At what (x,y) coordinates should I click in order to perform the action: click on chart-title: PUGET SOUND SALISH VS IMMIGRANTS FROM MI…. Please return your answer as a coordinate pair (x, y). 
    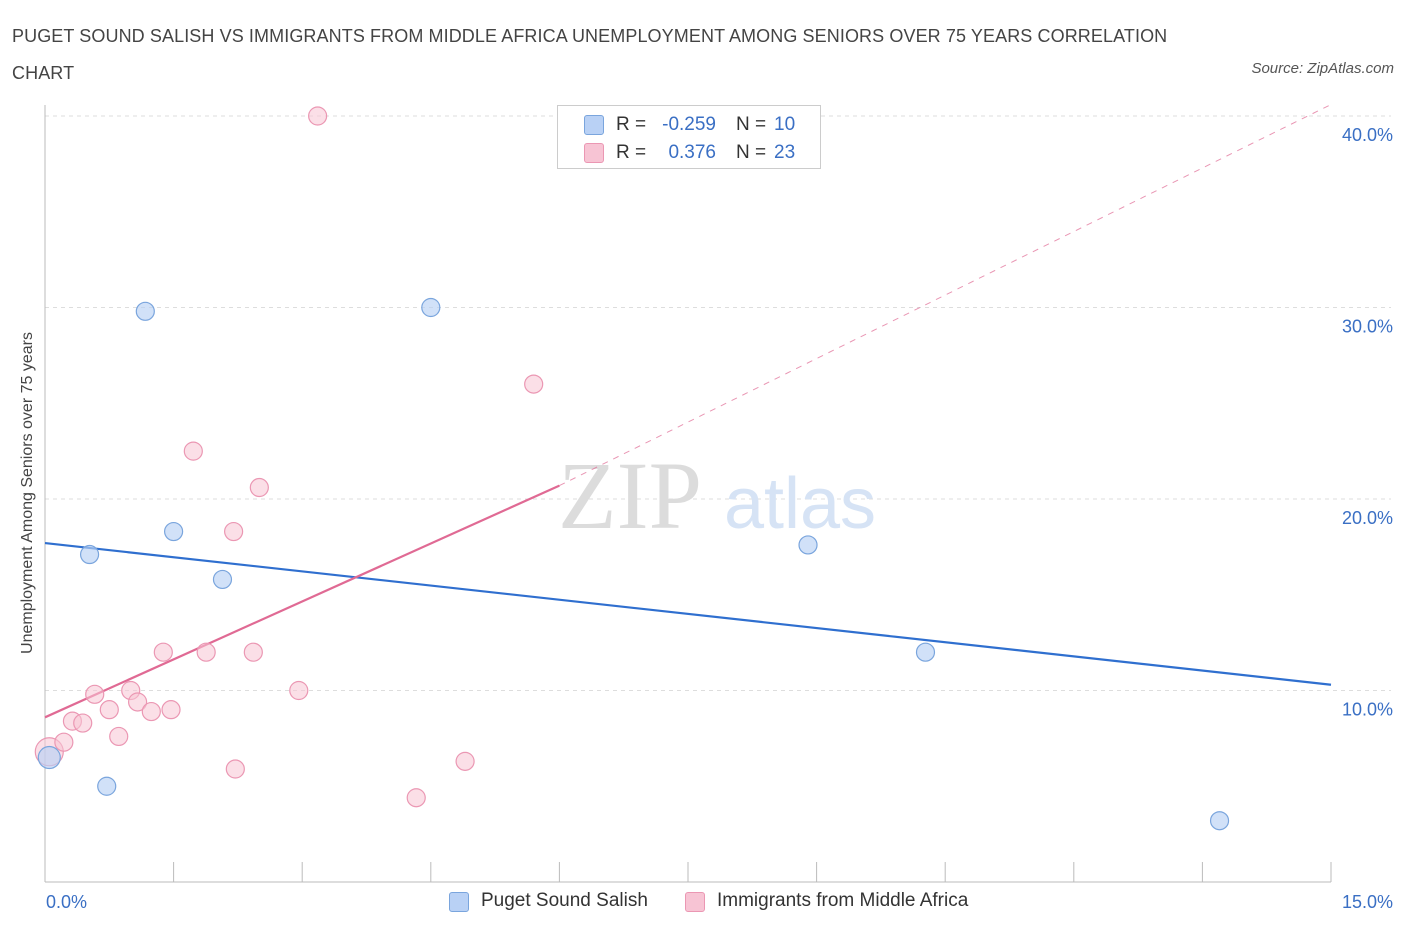
    Looking at the image, I should click on (590, 54).